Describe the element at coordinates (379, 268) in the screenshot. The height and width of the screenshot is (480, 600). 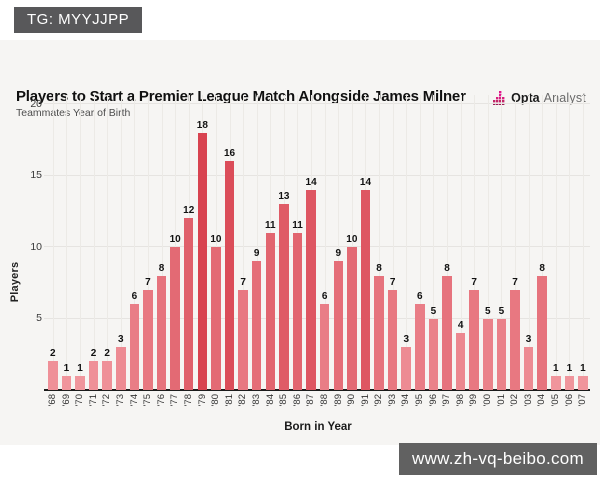
I see `bar-value-label: 8` at that location.